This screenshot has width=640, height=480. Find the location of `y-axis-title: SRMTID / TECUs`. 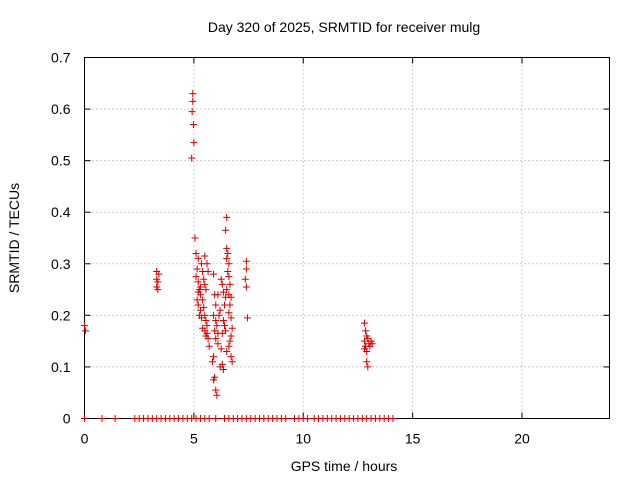

y-axis-title: SRMTID / TECUs is located at coordinates (14, 238).